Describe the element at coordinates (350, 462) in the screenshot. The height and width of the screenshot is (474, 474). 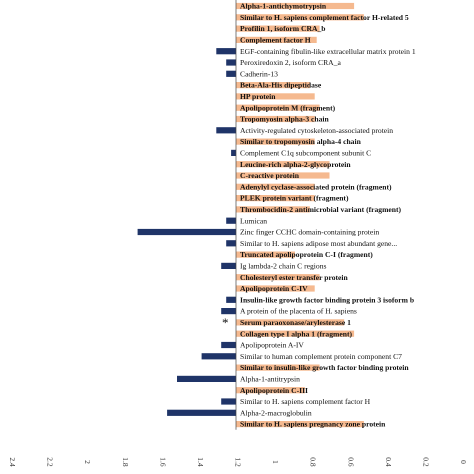
I see `x-tick-label: 0.6` at that location.